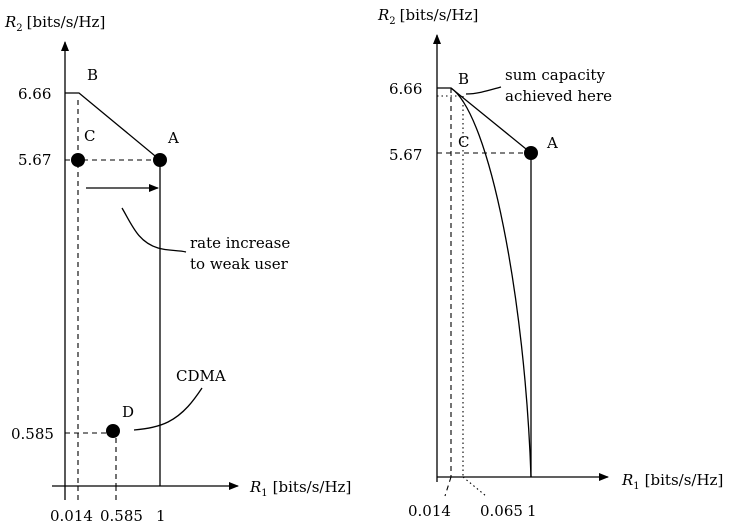  What do you see at coordinates (427, 16) in the screenshot?
I see `right-y-axis-title: R2 [bits/s/Hz]` at bounding box center [427, 16].